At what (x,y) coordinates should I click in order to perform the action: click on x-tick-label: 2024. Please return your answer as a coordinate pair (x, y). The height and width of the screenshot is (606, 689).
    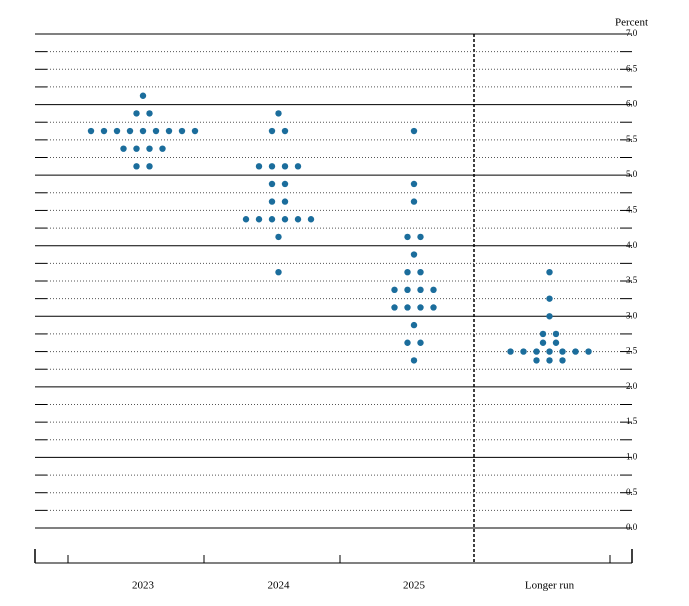
    Looking at the image, I should click on (279, 586).